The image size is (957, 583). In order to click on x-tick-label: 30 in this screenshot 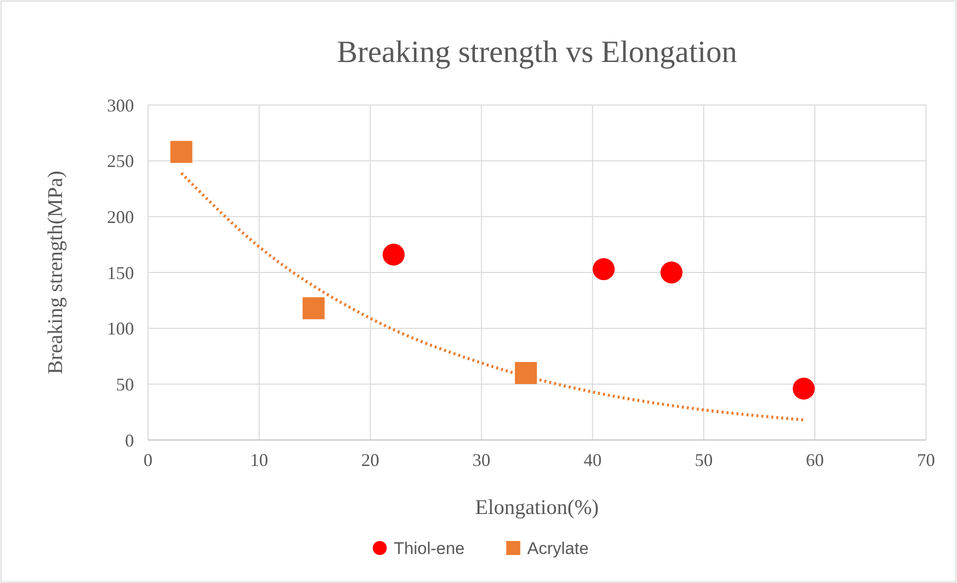, I will do `click(481, 460)`.